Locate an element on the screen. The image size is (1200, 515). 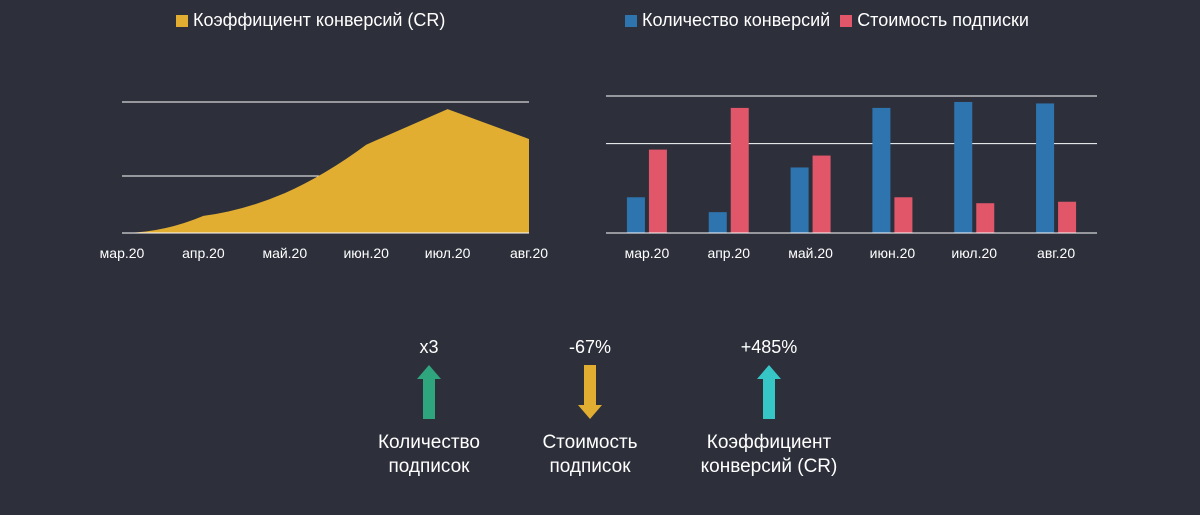
stat-subscription-cost: -67% Стоимость подписок is located at coordinates (590, 407).